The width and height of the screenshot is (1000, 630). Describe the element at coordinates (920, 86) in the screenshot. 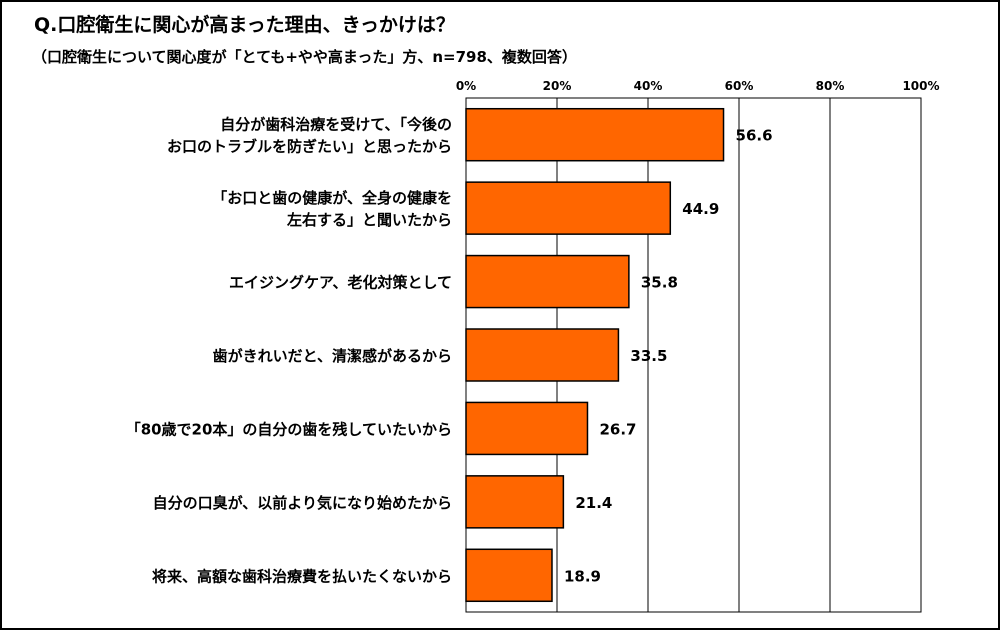

I see `x-tick-label: 100%` at that location.